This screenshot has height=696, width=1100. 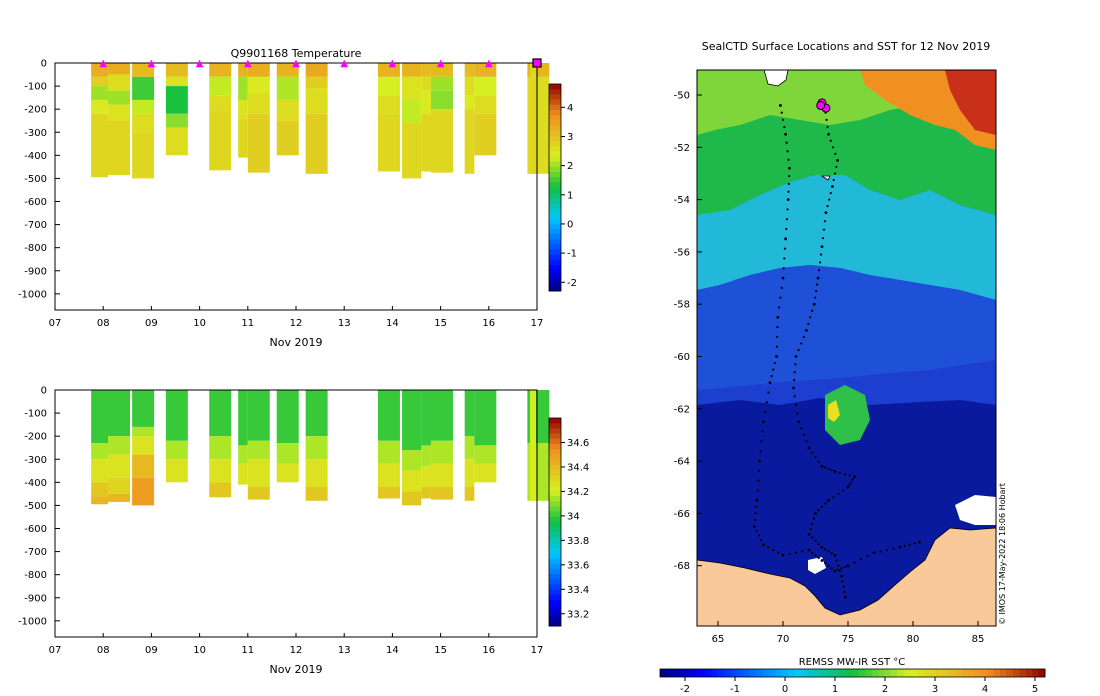 What do you see at coordinates (848, 633) in the screenshot?
I see `map-lon-axis: 65 70 75 80 85` at bounding box center [848, 633].